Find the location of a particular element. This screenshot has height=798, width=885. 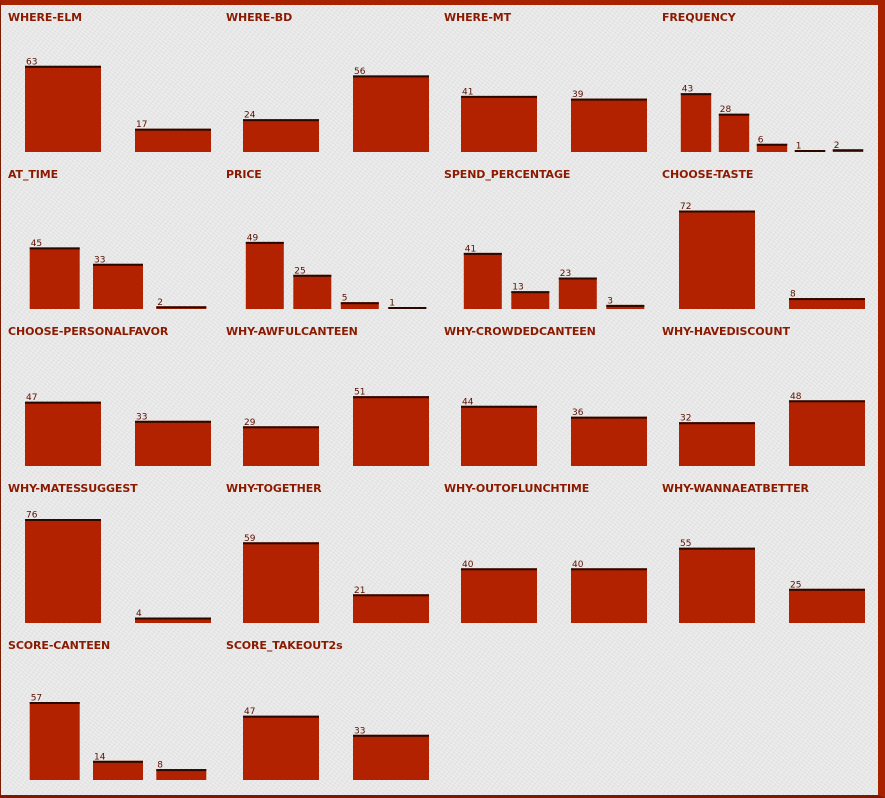

chart-panel: 47 33 CHOOSE-PERSONALFAVOR is located at coordinates (113, 400).